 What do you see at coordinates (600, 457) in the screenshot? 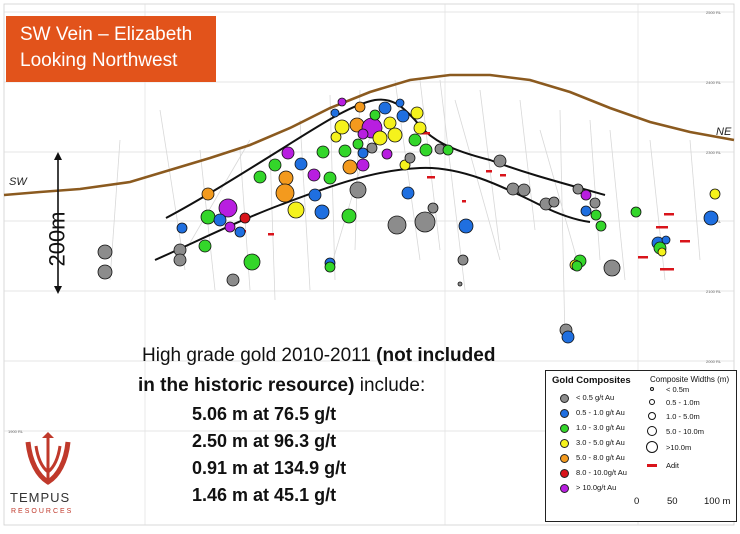
I see `legend-grade-label: 5.0 - 8.0 g/t Au` at bounding box center [600, 457].